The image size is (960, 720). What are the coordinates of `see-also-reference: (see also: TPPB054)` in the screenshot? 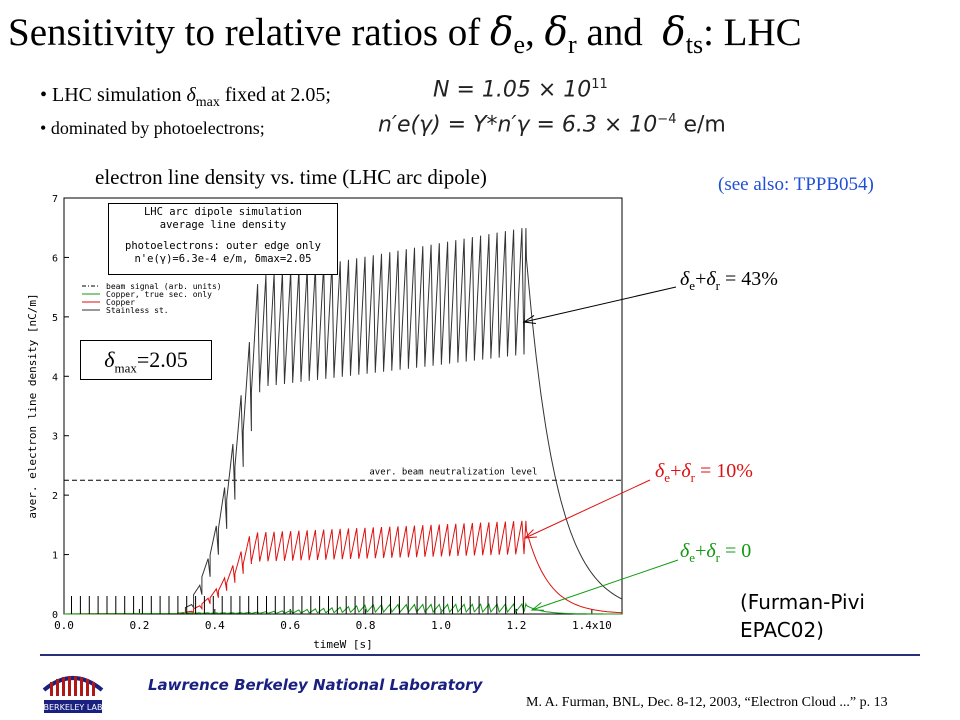 It's located at (796, 184).